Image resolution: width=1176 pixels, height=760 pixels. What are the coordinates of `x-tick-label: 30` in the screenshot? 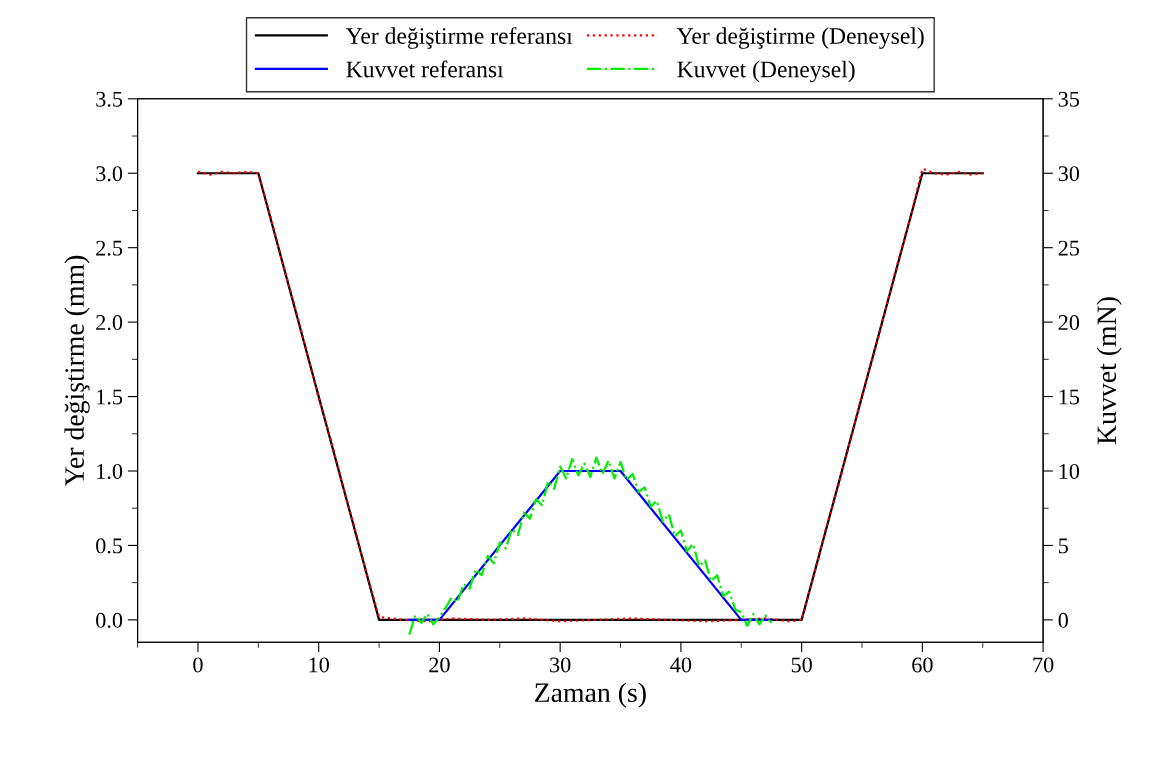 It's located at (560, 665).